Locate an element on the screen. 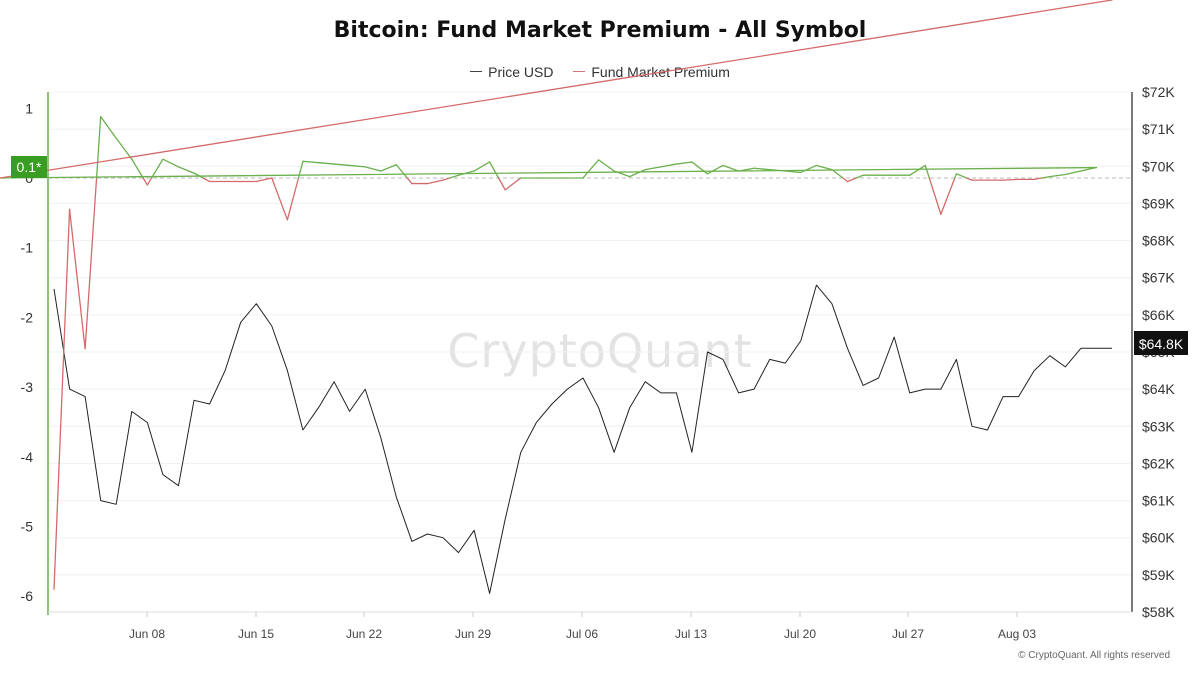  left-tick-label: -3 is located at coordinates (27, 387).